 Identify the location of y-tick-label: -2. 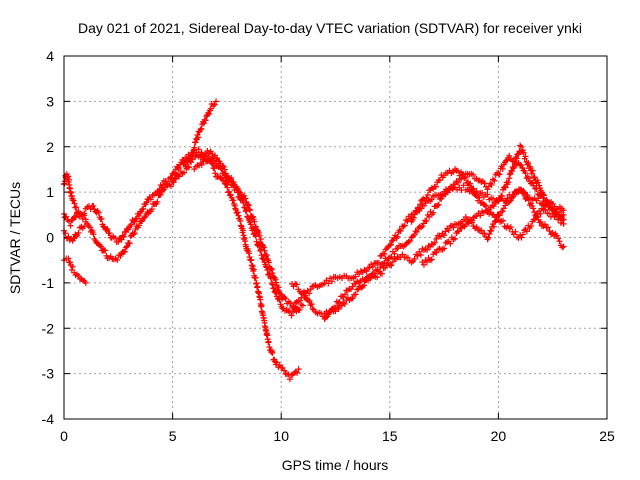
(48, 328).